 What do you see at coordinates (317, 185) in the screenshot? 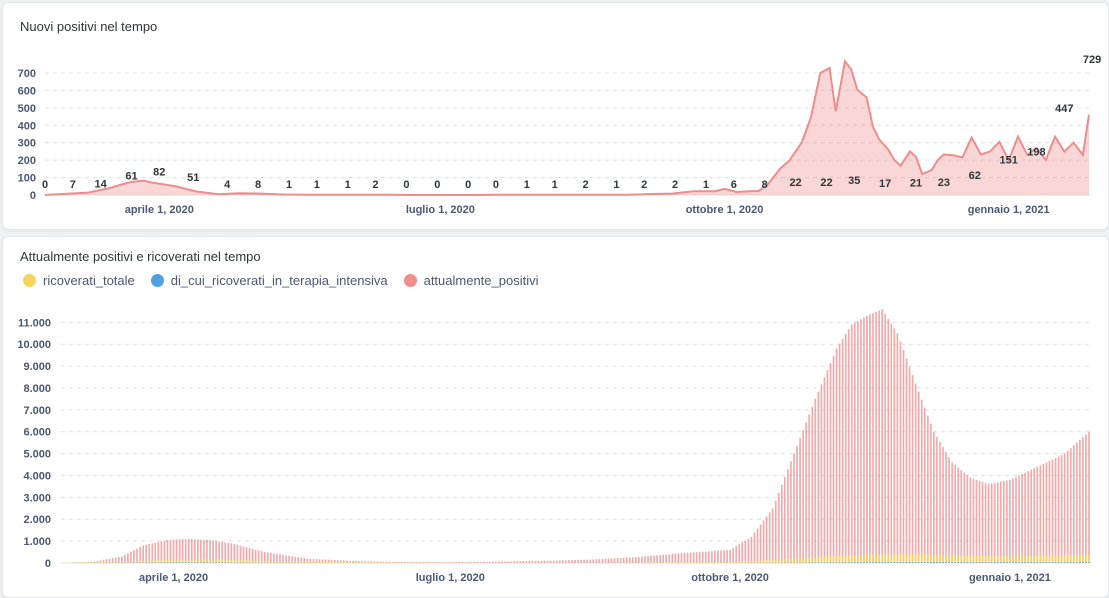
I see `data-label: 1` at bounding box center [317, 185].